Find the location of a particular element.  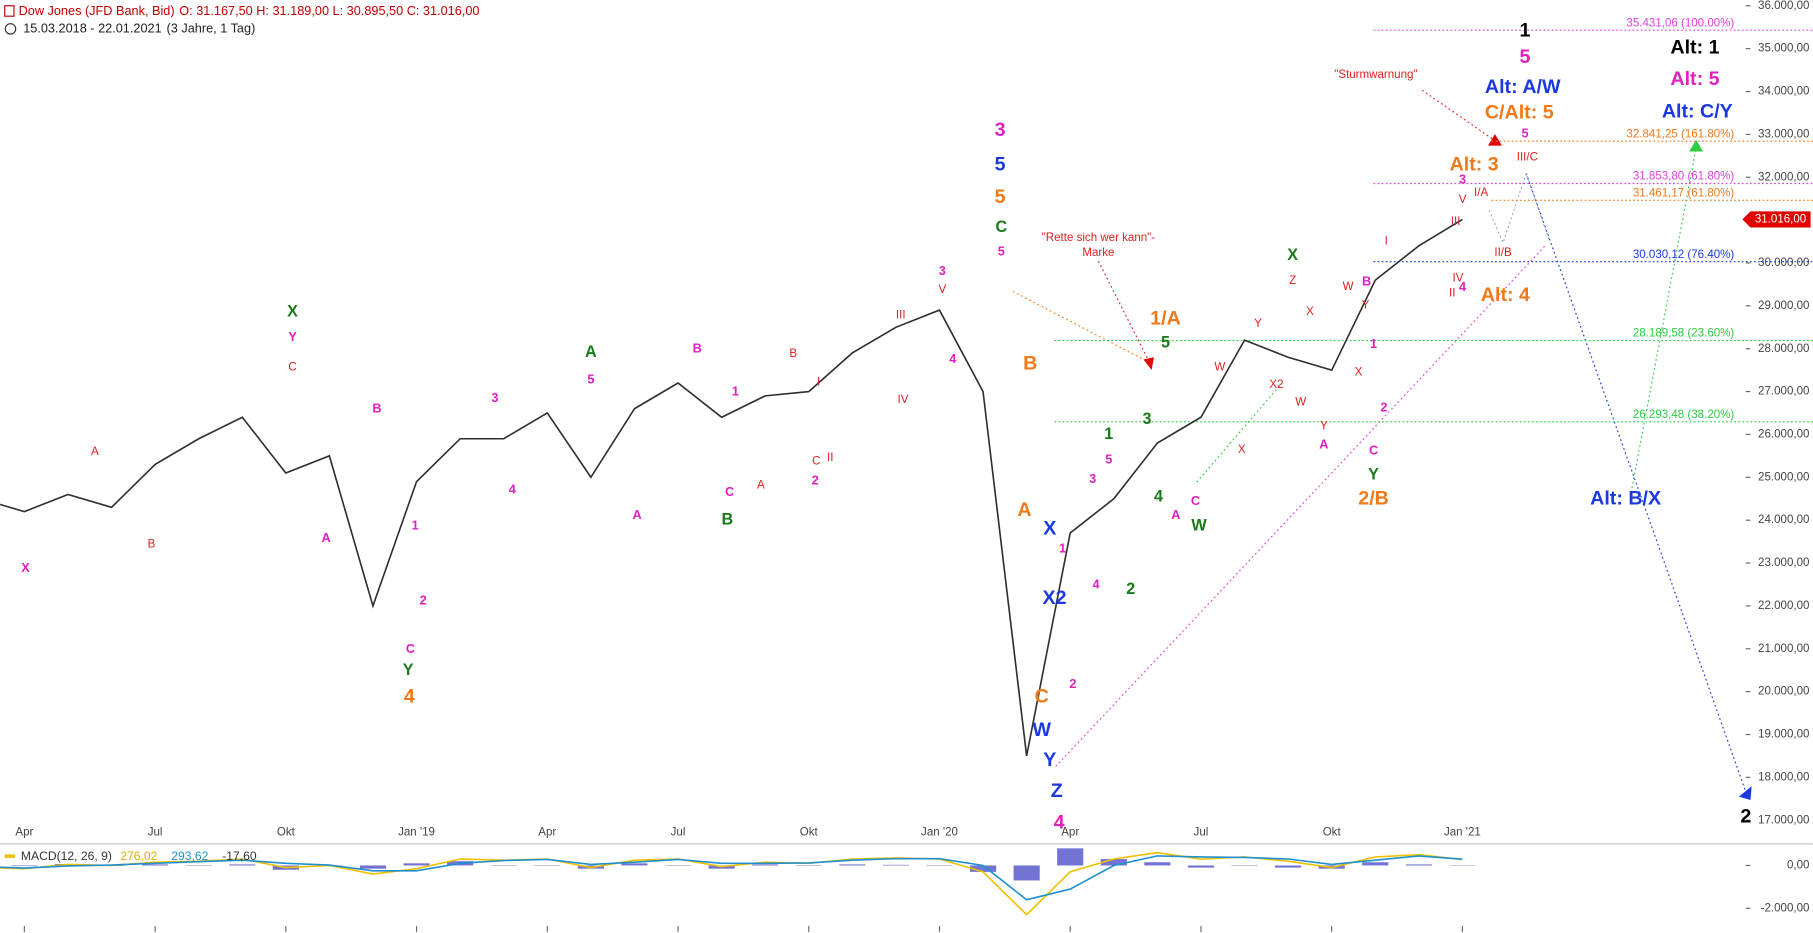

y-tick-label: 27.000,00 is located at coordinates (1783, 392).